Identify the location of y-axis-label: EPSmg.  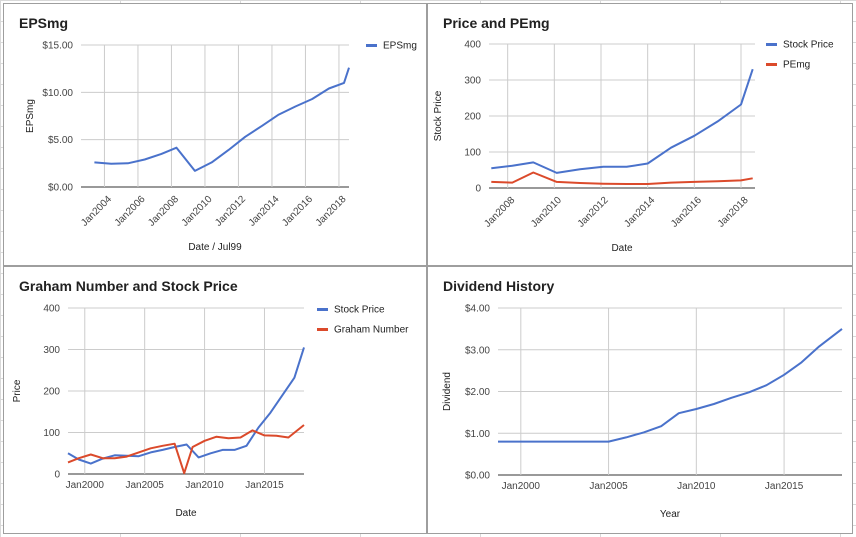
(30, 116).